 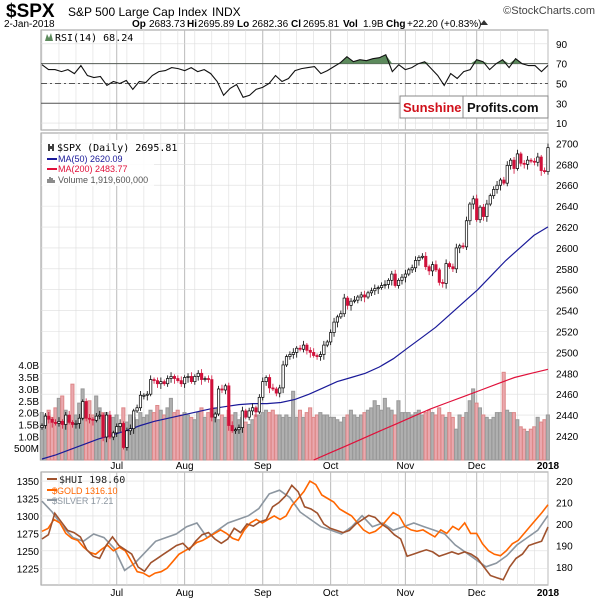 What do you see at coordinates (477, 593) in the screenshot?
I see `commodities-x-tick-label: Dec` at bounding box center [477, 593].